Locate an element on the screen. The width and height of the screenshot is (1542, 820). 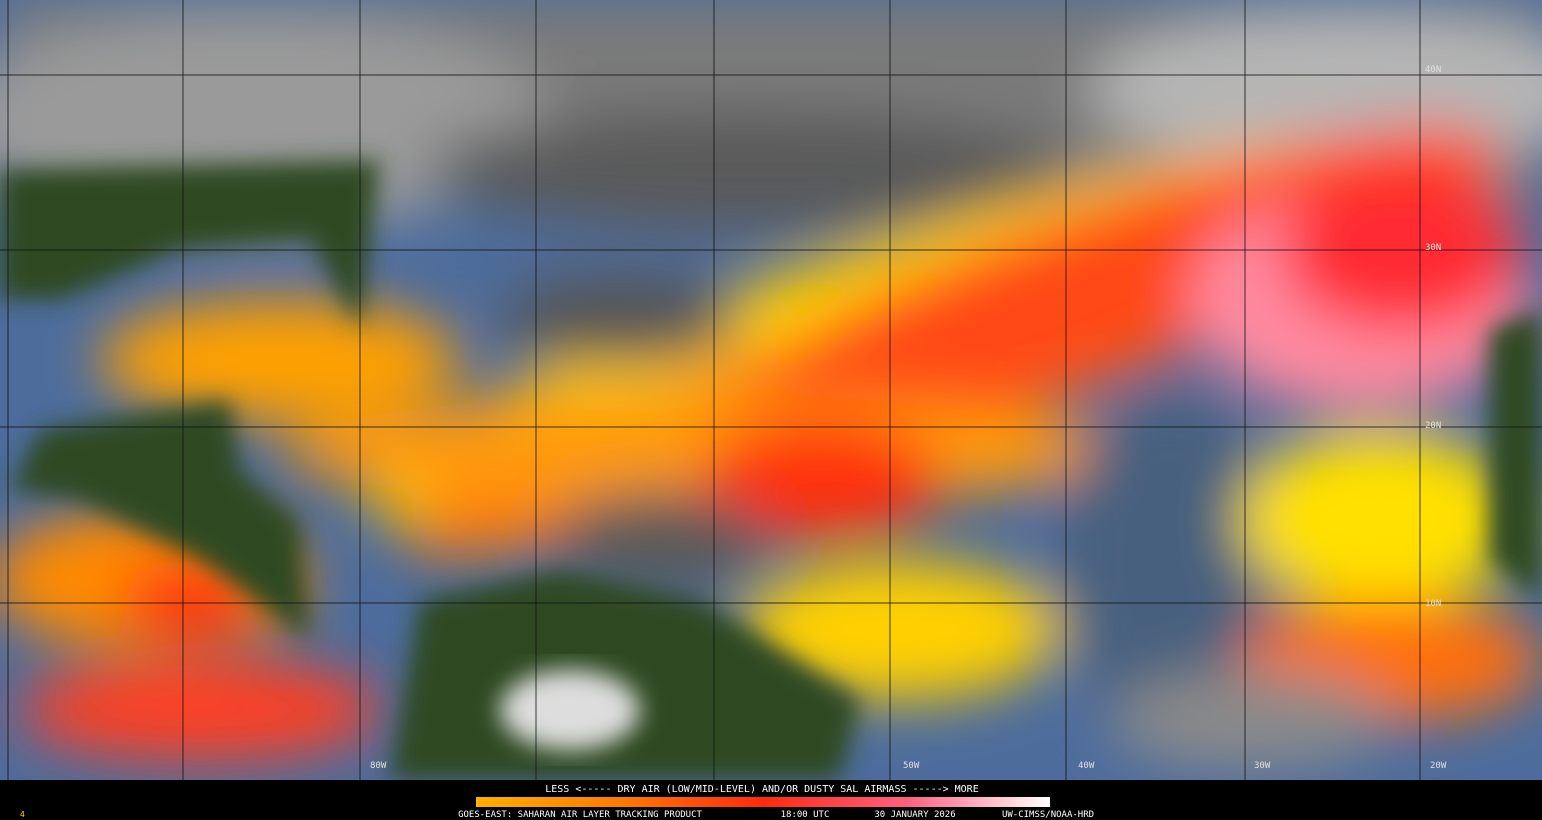
latitude-label: 20N is located at coordinates (1433, 426).